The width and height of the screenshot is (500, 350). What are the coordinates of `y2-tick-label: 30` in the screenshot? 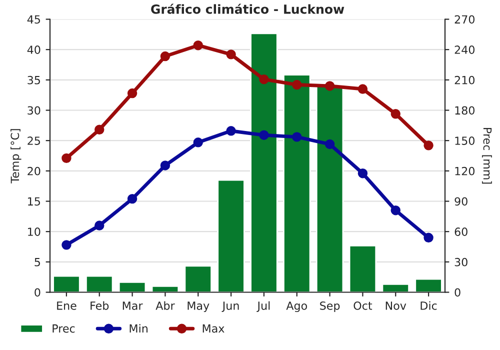 It's located at (461, 262).